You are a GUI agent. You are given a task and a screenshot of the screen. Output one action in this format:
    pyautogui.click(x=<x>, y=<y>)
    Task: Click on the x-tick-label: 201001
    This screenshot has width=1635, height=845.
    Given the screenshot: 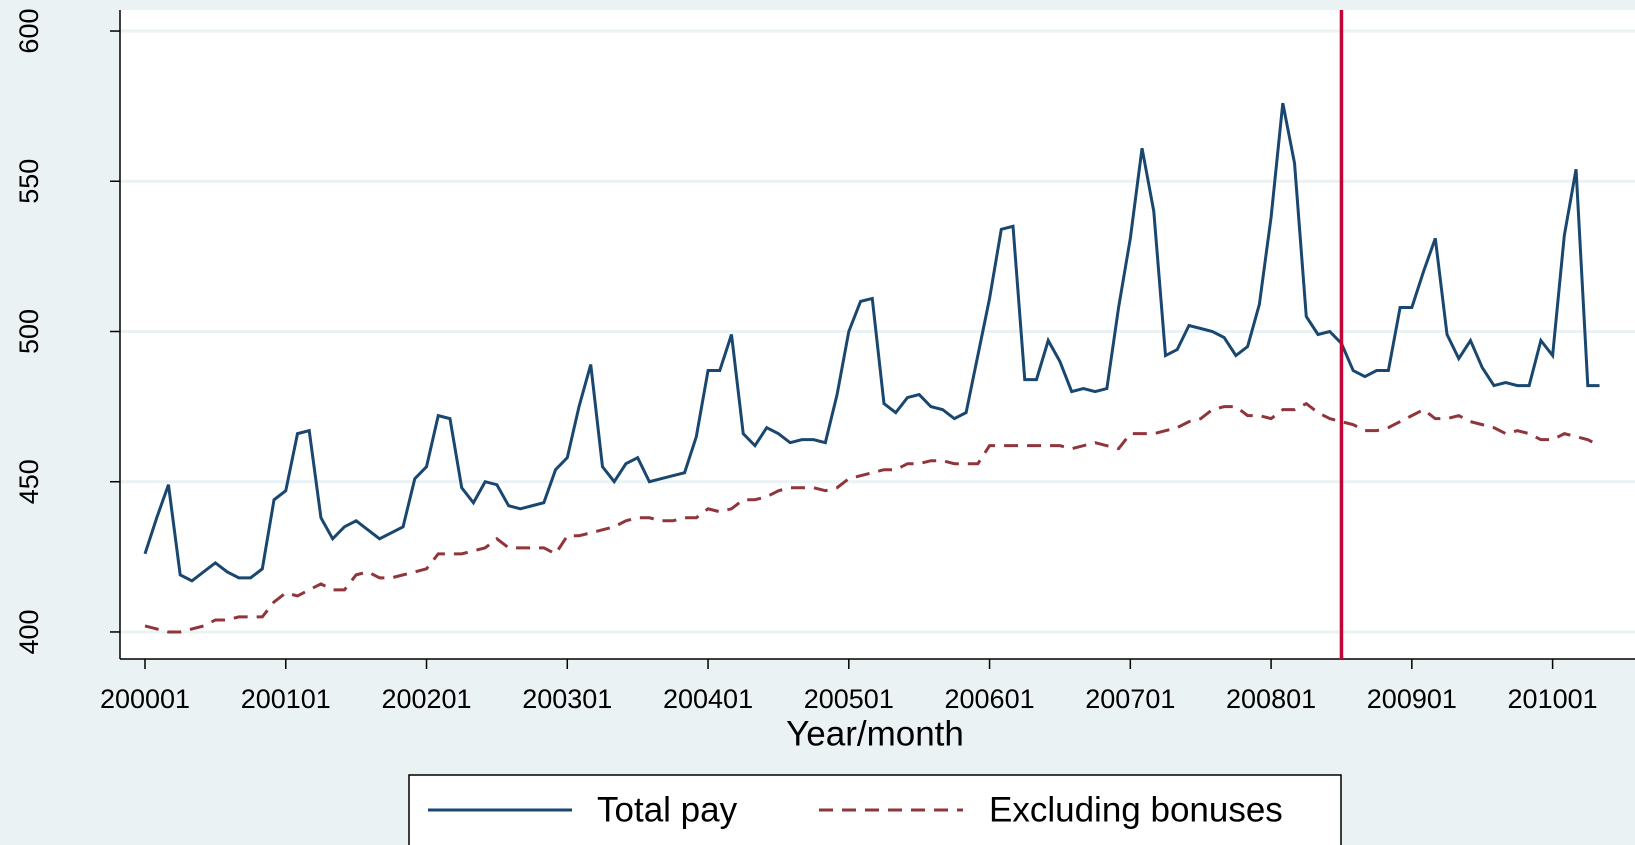 What is the action you would take?
    pyautogui.click(x=1553, y=699)
    